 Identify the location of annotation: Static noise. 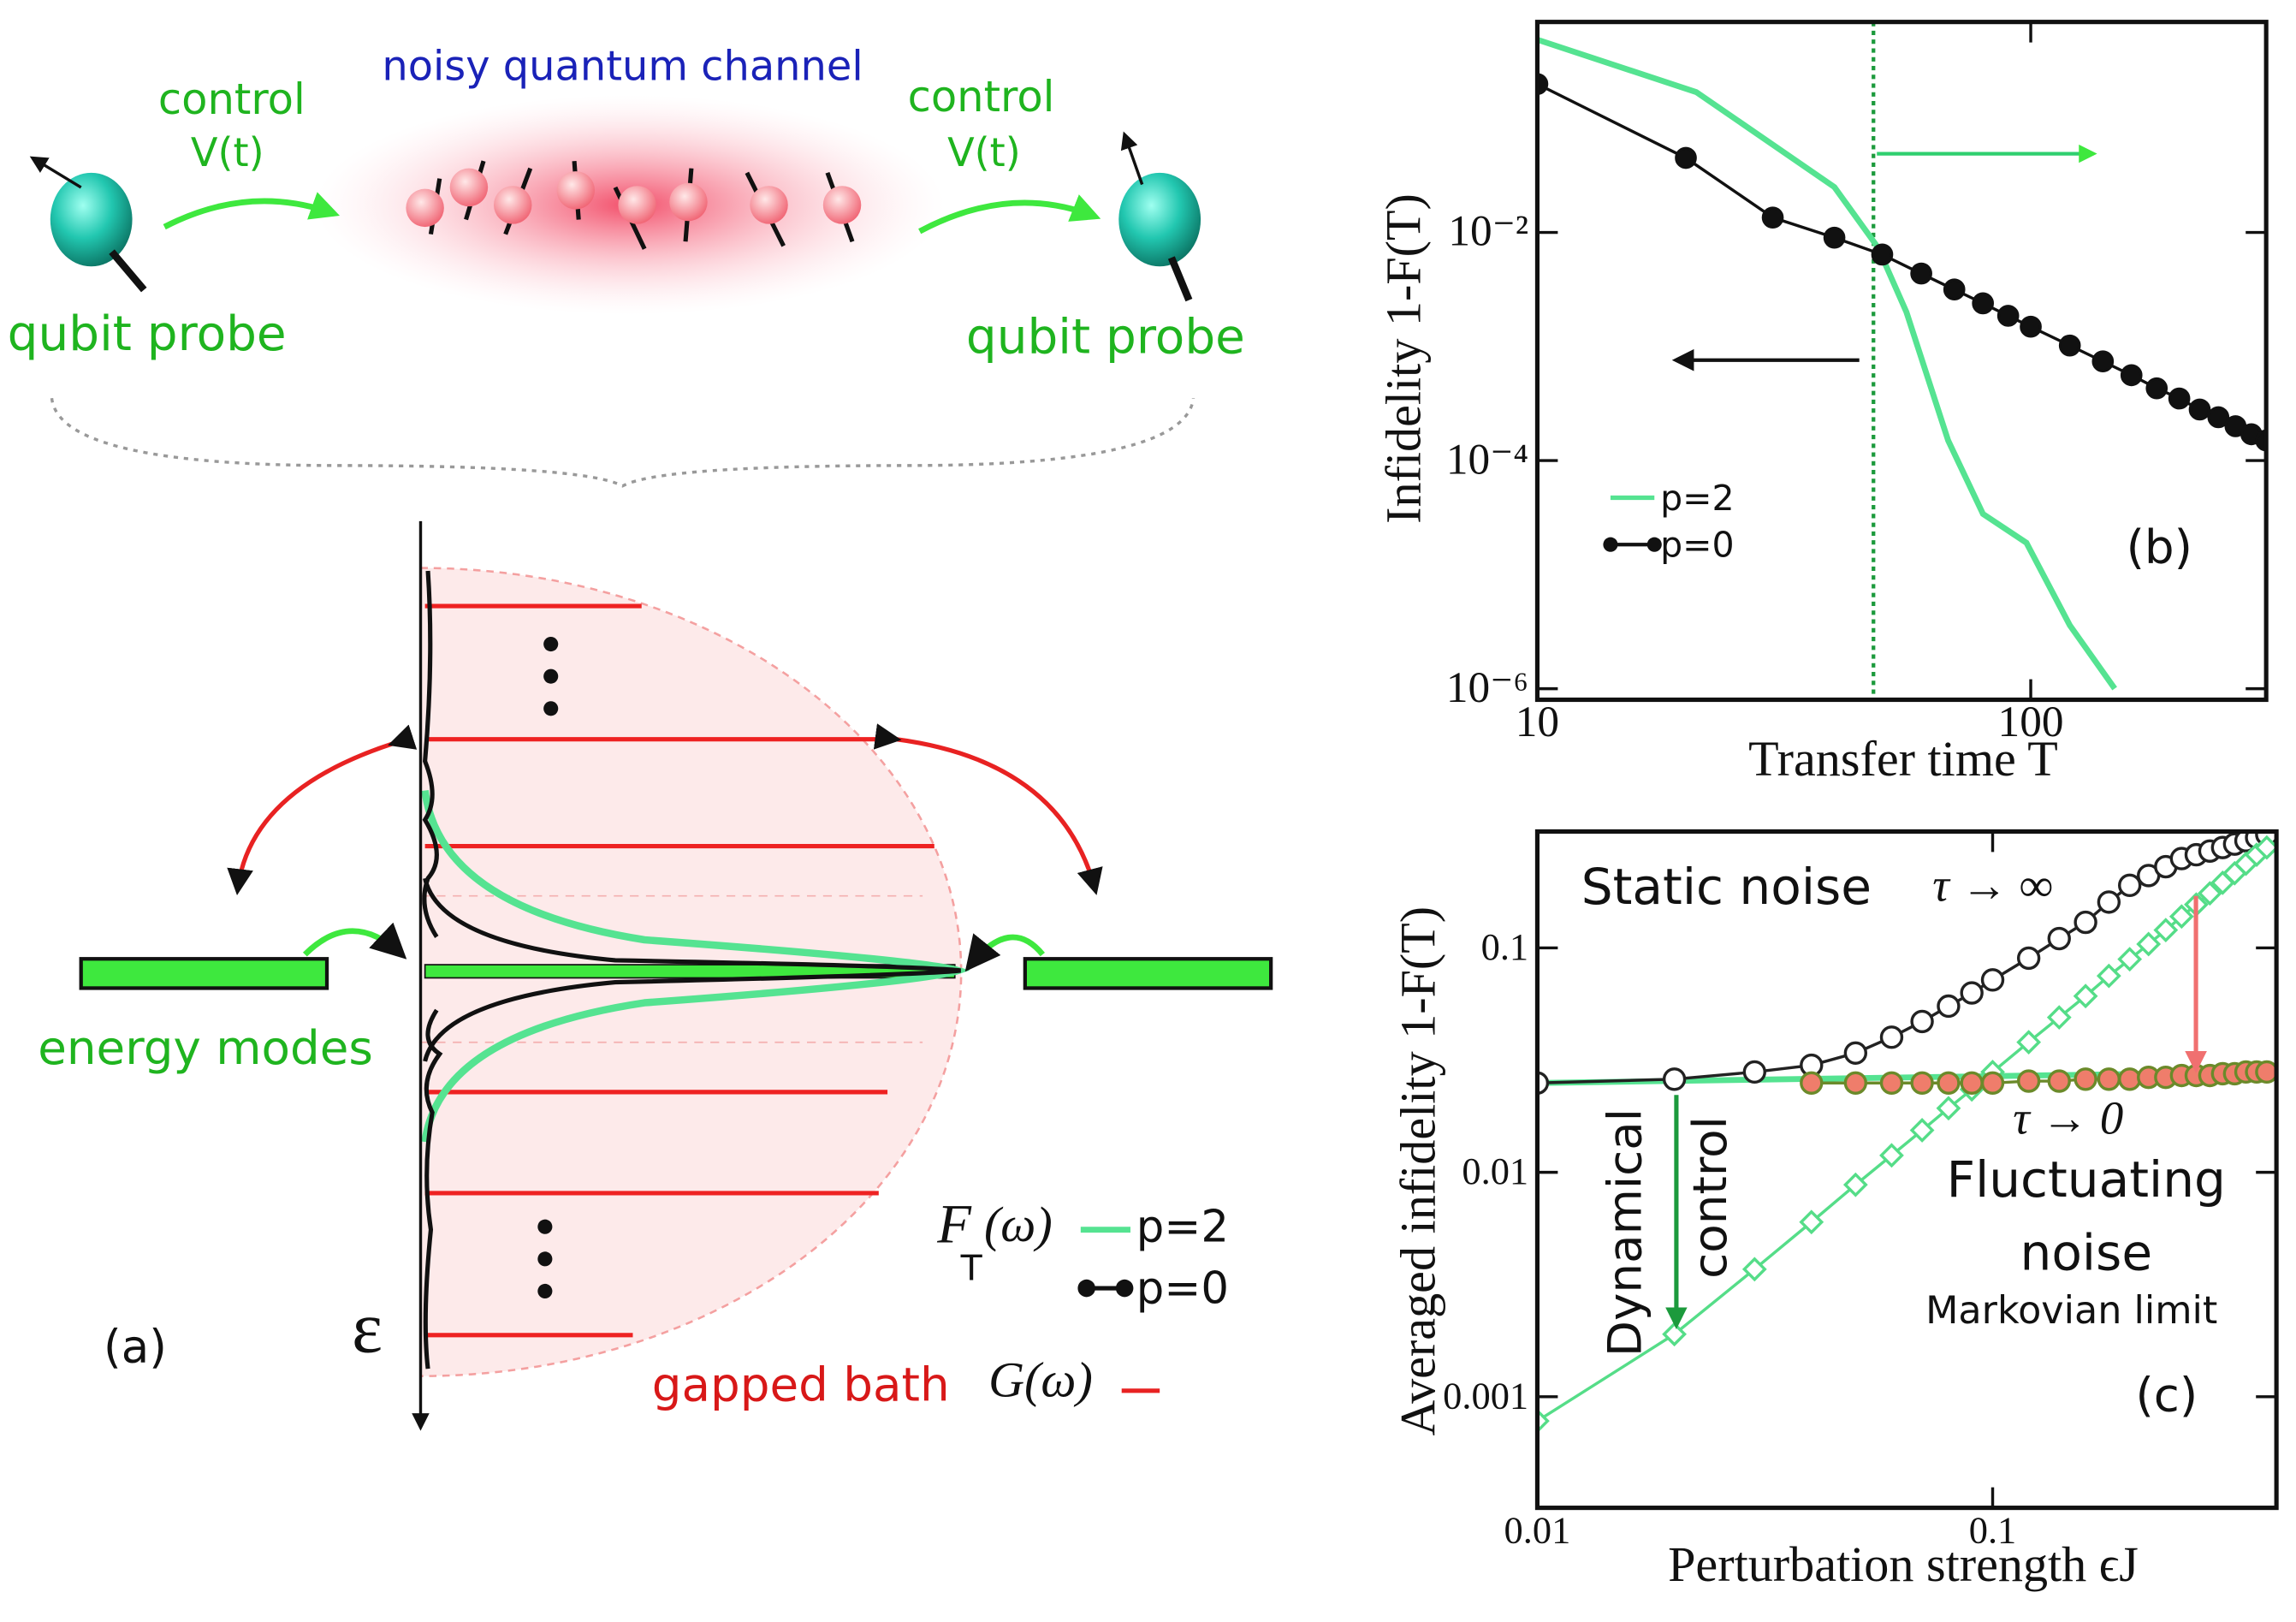
(1726, 887).